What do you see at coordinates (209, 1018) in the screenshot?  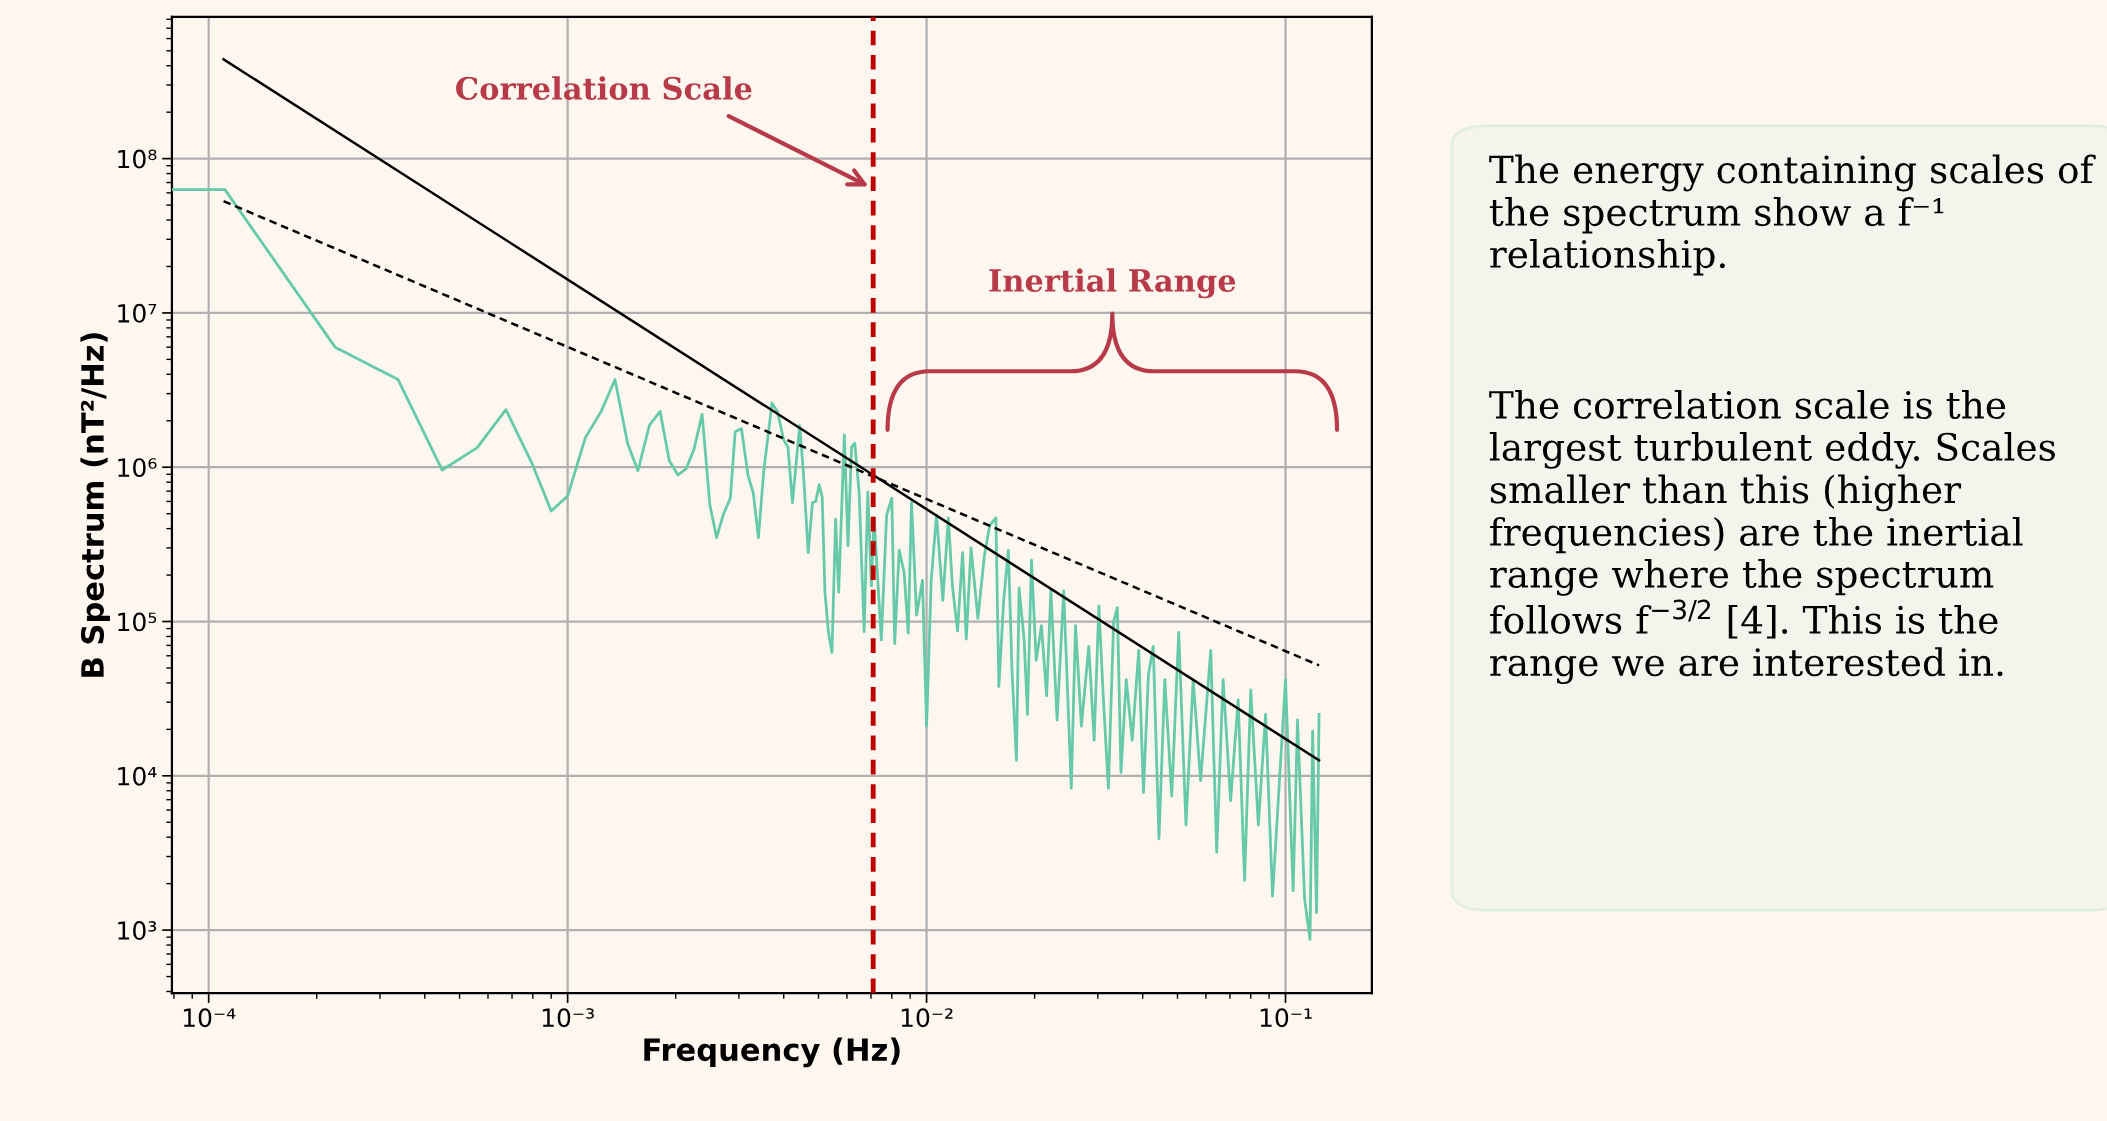 I see `x-tick-label: 10⁻⁴` at bounding box center [209, 1018].